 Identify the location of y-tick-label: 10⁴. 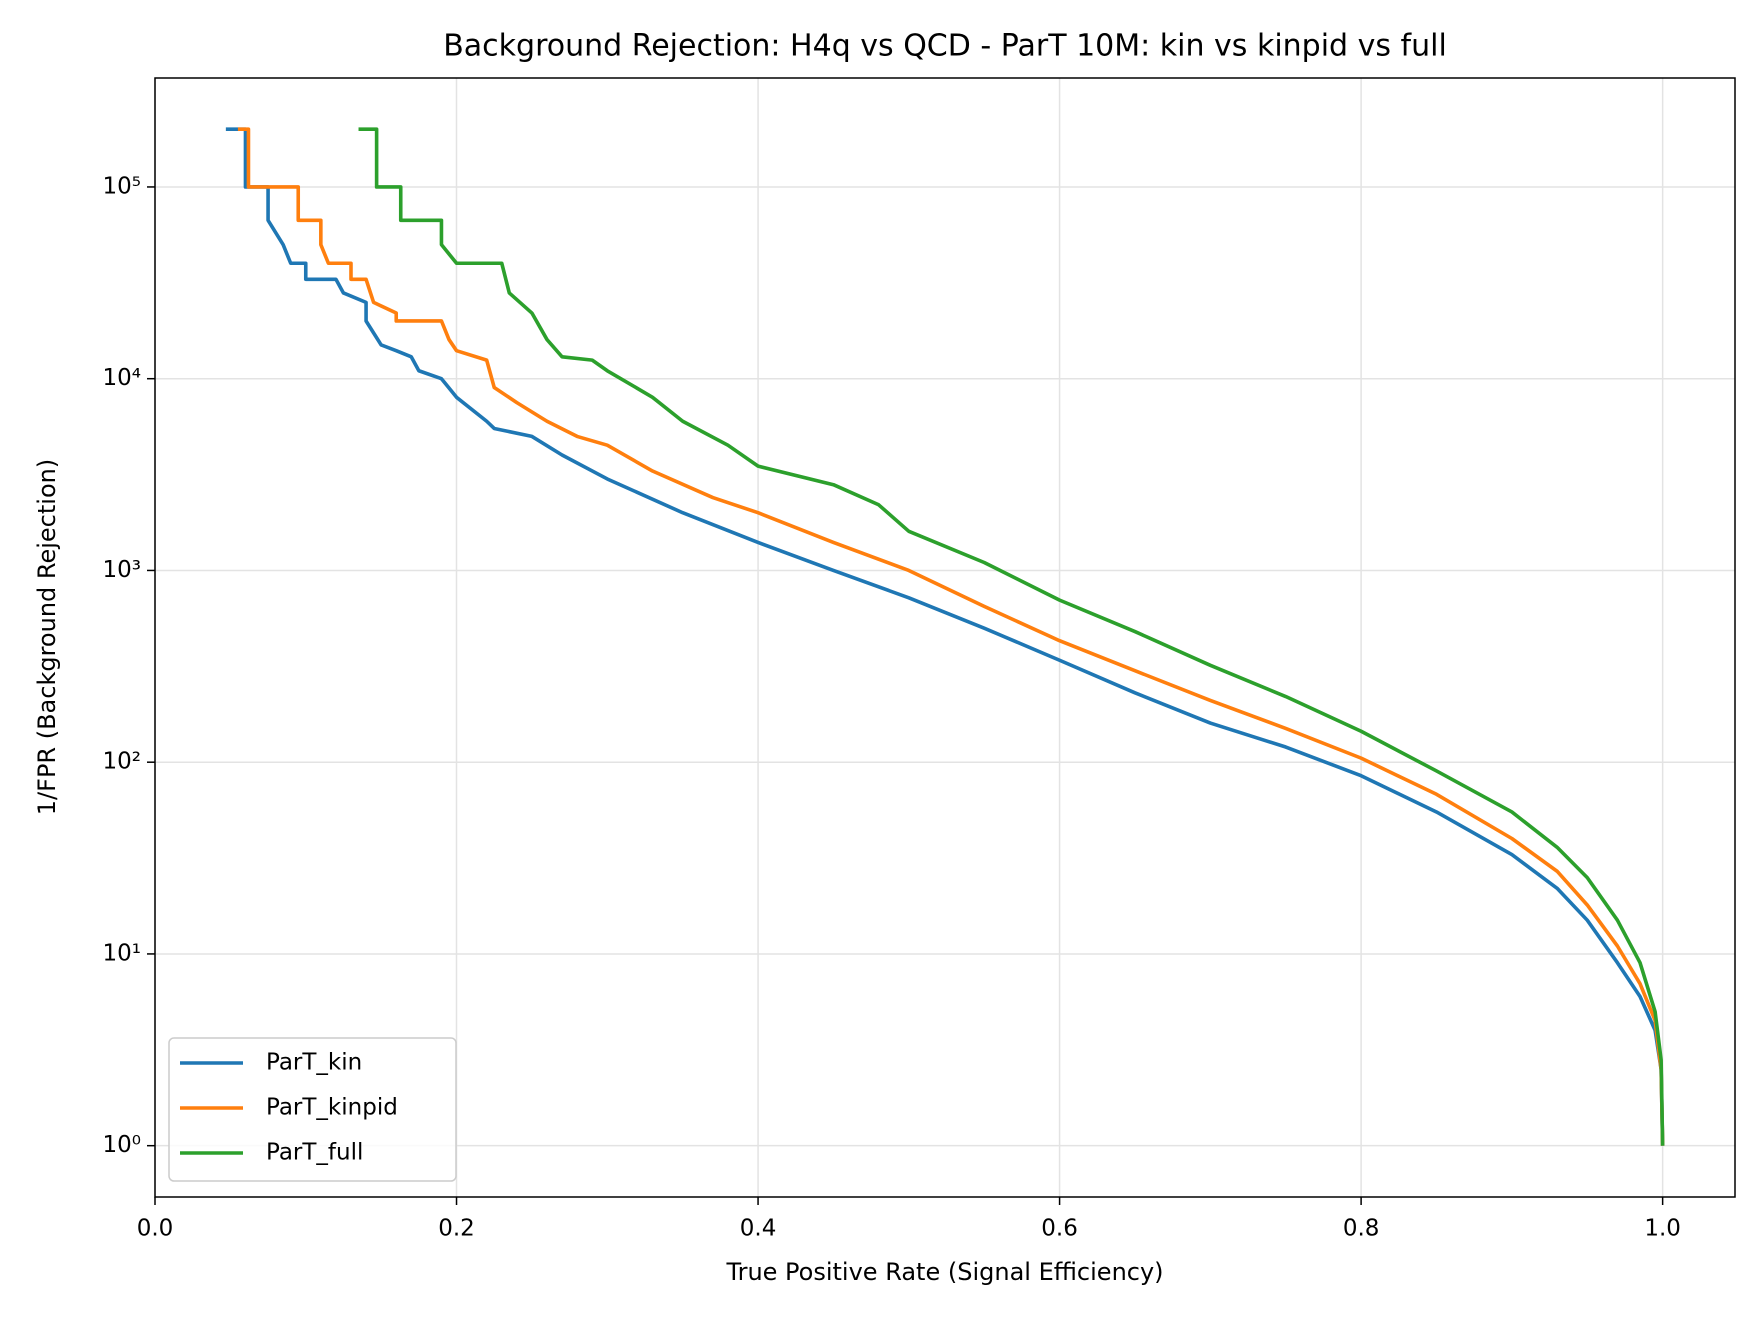
(122, 378).